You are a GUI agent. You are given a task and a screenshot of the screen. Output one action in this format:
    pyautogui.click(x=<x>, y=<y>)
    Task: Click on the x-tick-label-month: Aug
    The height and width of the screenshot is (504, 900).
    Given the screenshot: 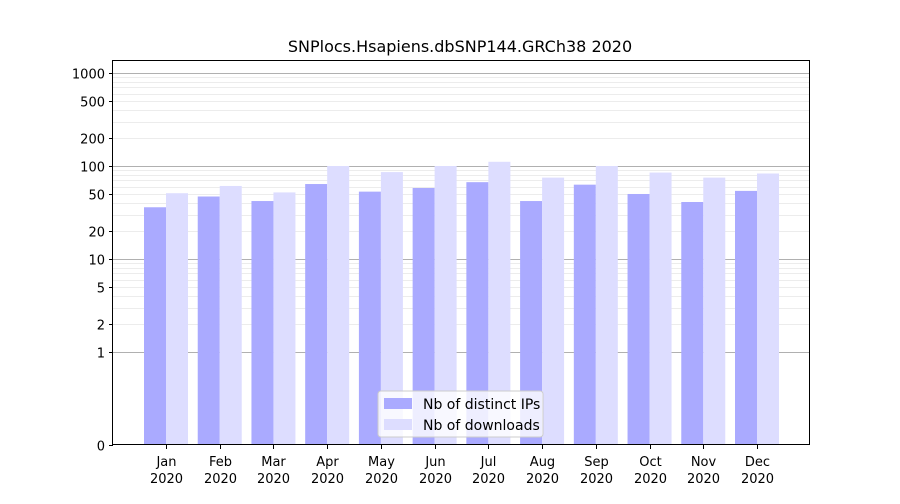 What is the action you would take?
    pyautogui.click(x=542, y=462)
    